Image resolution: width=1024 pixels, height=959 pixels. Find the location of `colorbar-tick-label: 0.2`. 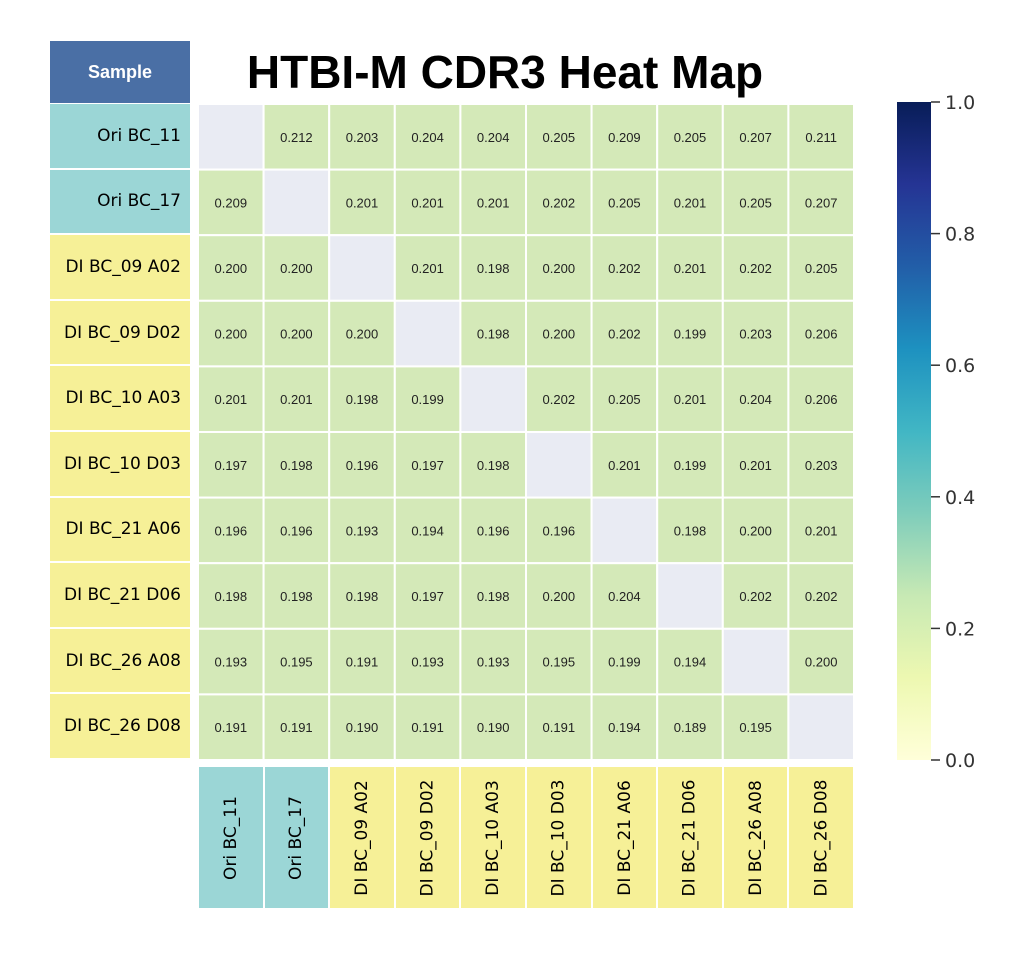

colorbar-tick-label: 0.2 is located at coordinates (960, 629).